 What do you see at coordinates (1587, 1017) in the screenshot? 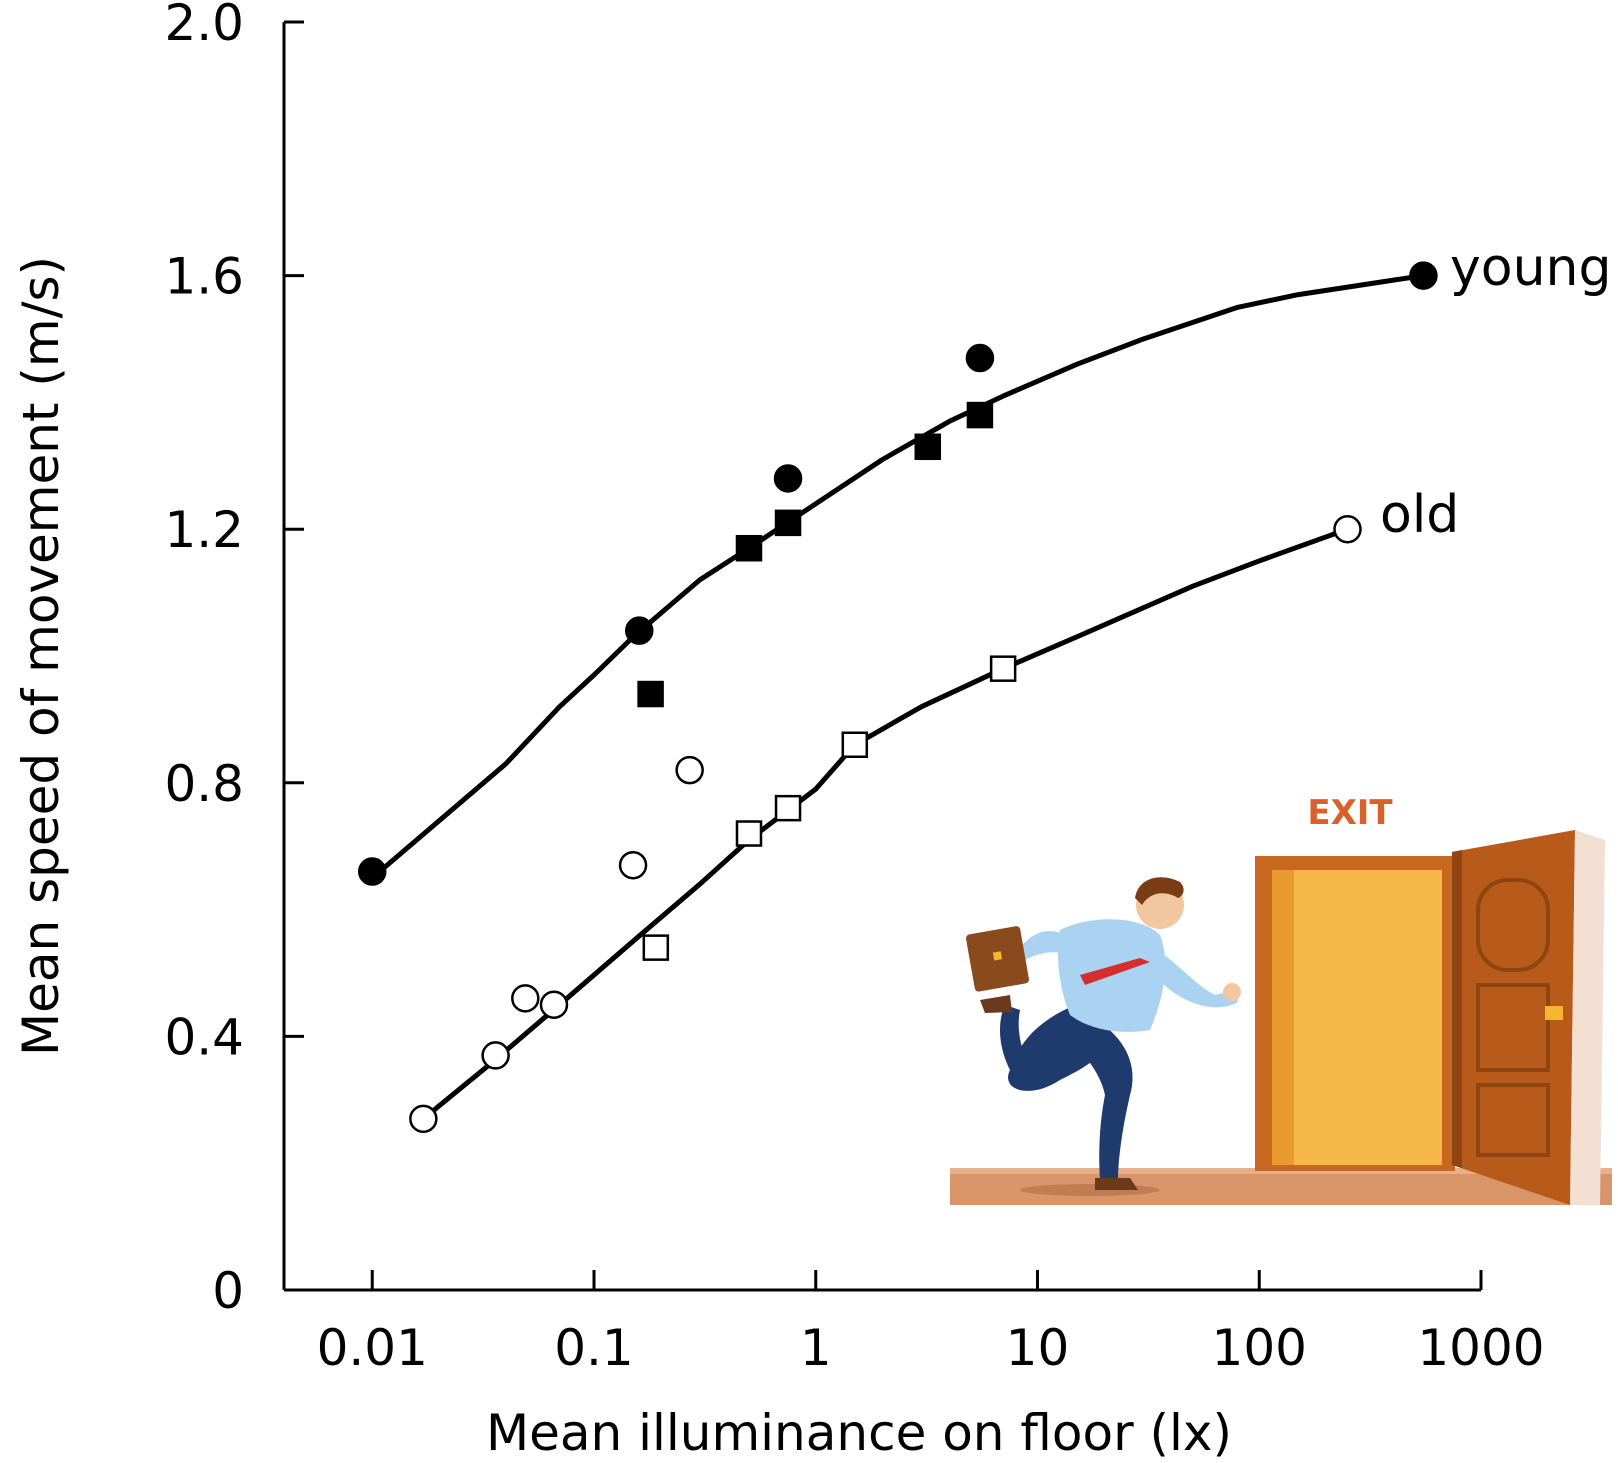
I see `door-wall-shadow` at bounding box center [1587, 1017].